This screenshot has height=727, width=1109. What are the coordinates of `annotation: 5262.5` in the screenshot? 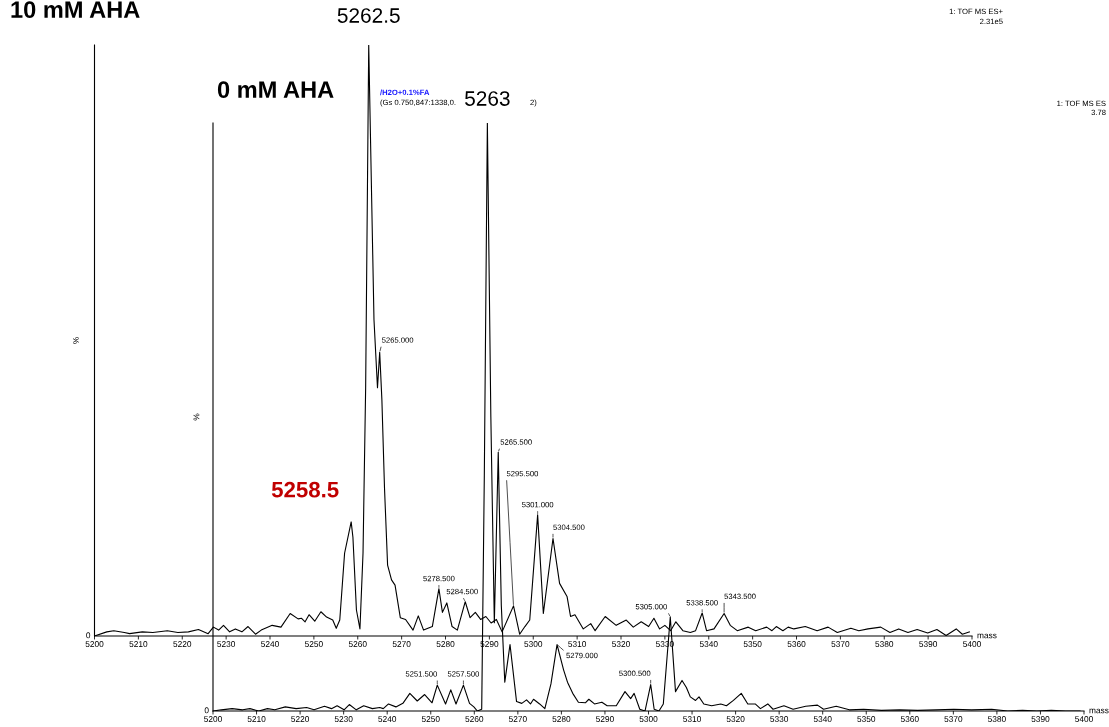 It's located at (368, 15).